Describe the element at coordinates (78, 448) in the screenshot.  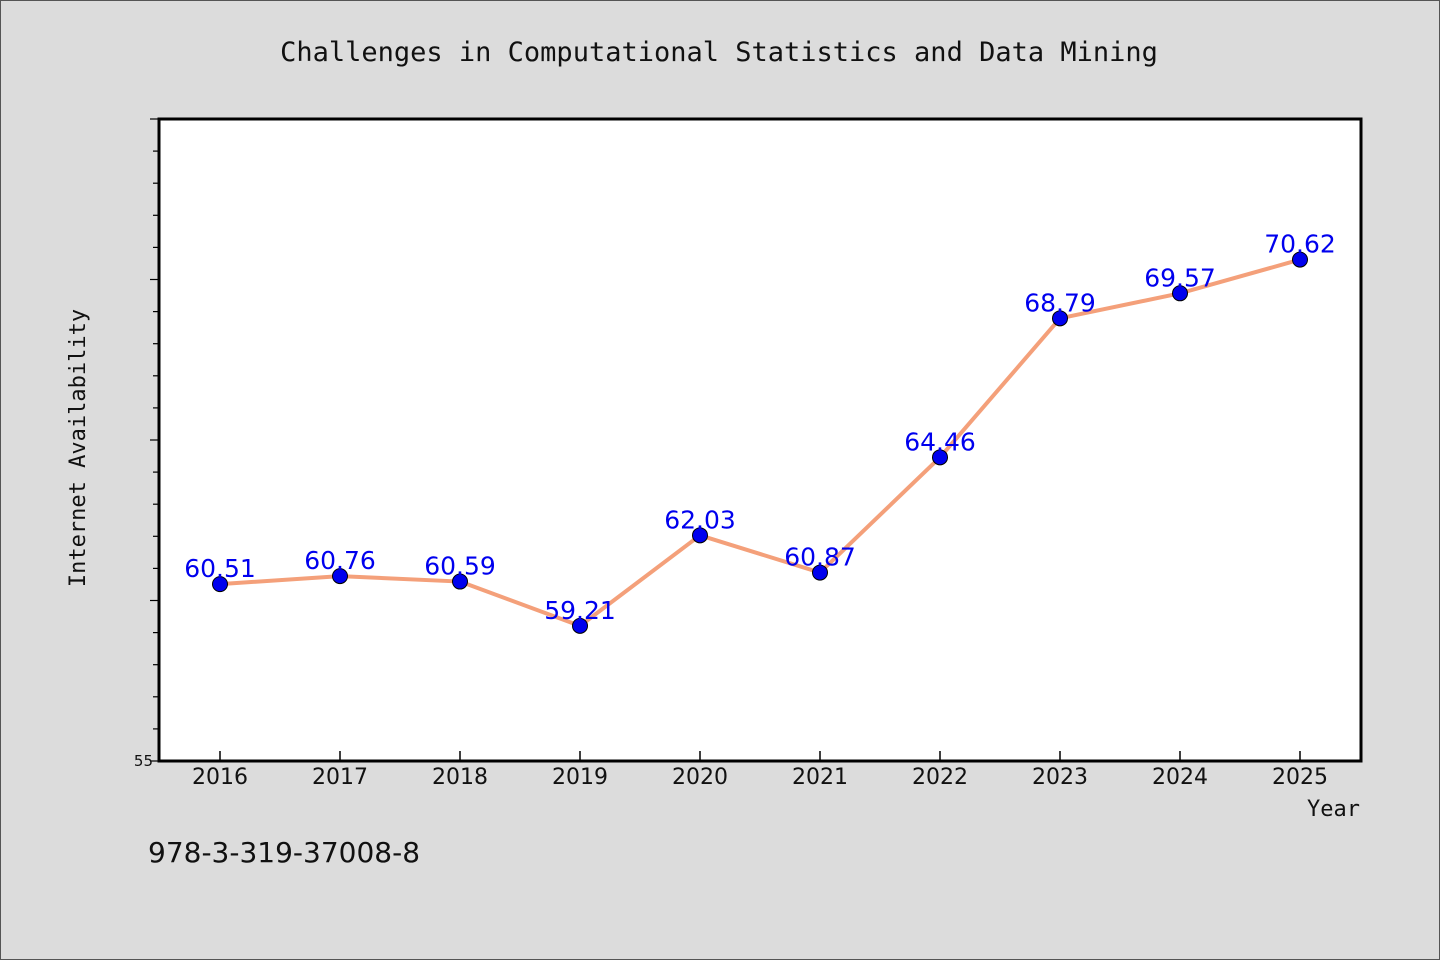
I see `y-axis-label: Internet Availability` at that location.